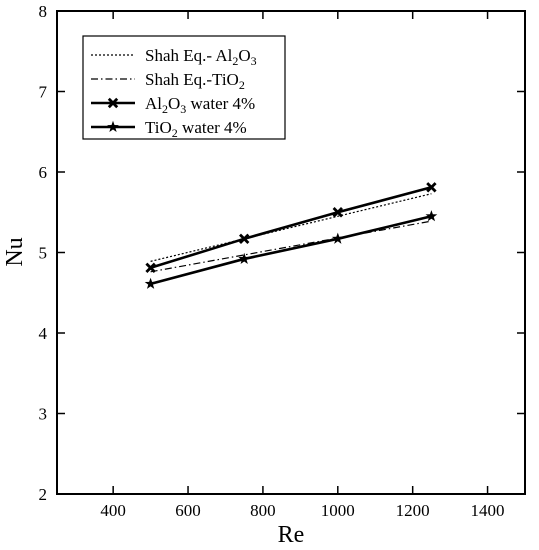 The width and height of the screenshot is (539, 550). Describe the element at coordinates (43, 253) in the screenshot. I see `y-tick-label: 5` at that location.